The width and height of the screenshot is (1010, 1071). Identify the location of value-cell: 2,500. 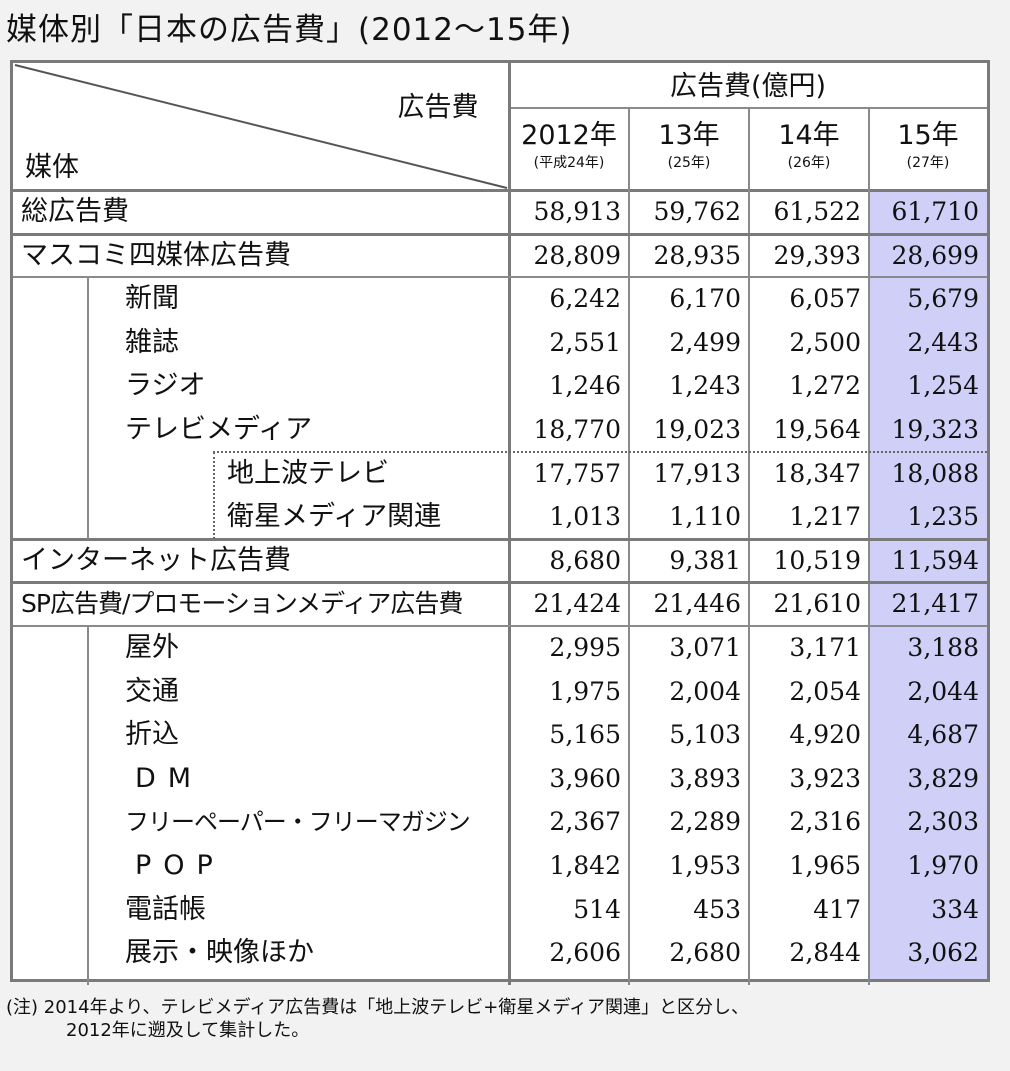
(825, 342).